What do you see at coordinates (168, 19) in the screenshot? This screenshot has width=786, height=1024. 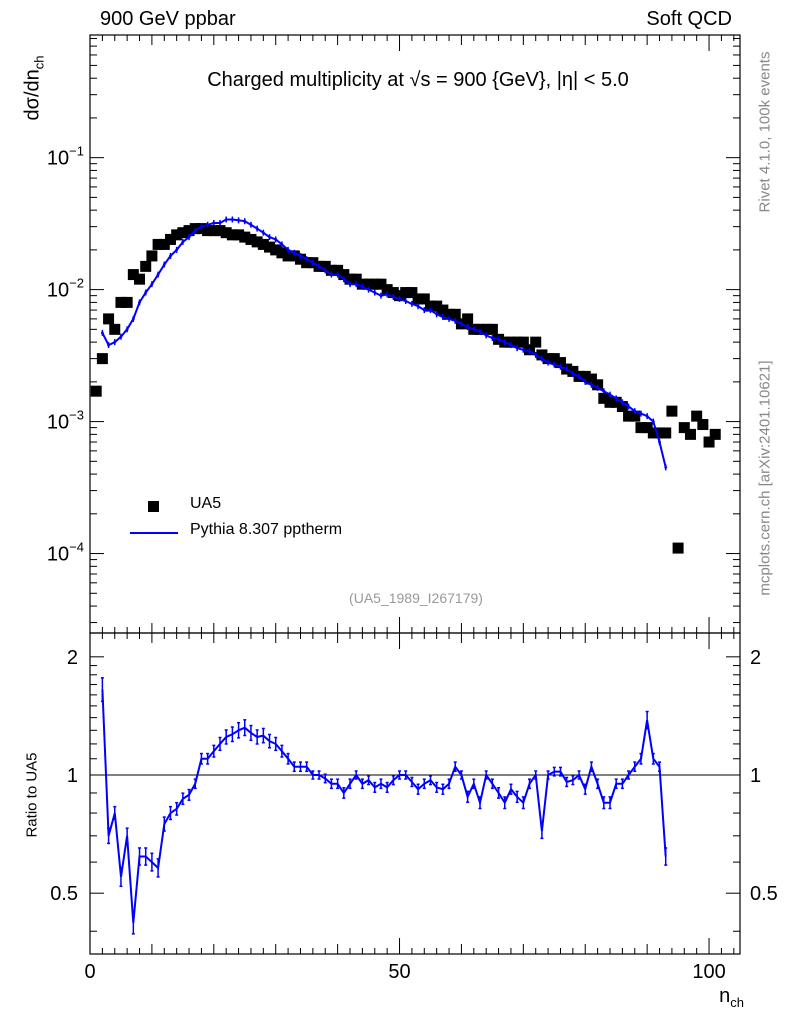 I see `header-left: 900 GeV ppbar` at bounding box center [168, 19].